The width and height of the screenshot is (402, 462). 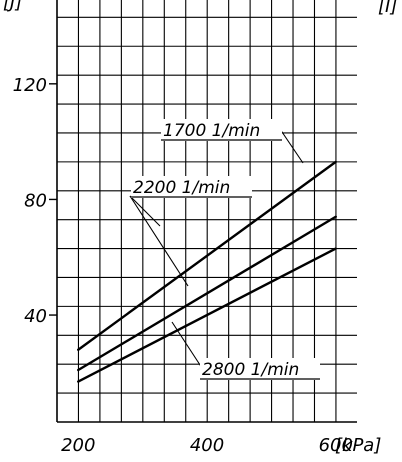 I want to click on right-axis-unit-label: [I], so click(x=387, y=8).